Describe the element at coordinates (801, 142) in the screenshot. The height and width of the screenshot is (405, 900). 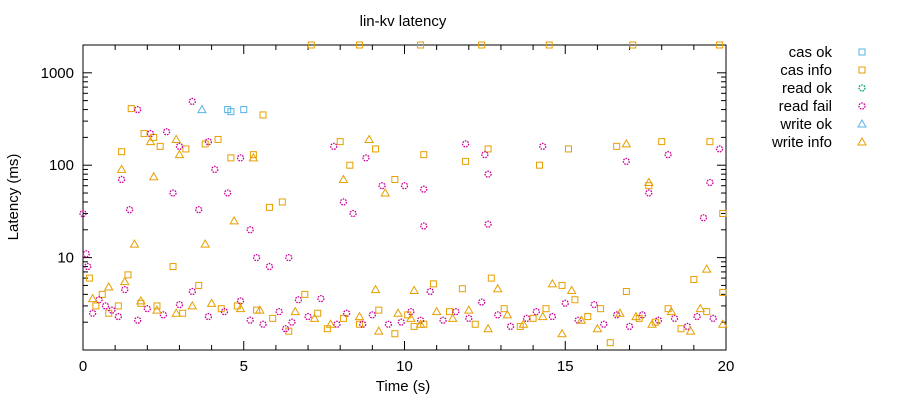
I see `legend-label-write-info: write info` at that location.